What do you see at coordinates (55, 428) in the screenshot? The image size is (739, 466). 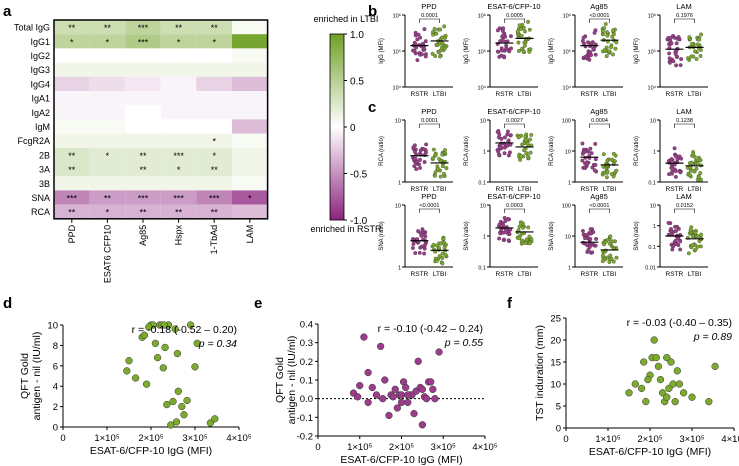 I see `scatter-y-tick-label: 0` at bounding box center [55, 428].